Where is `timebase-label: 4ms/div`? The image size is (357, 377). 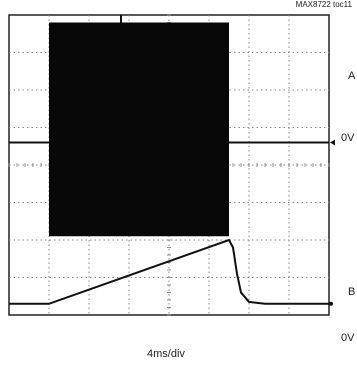 timebase-label: 4ms/div is located at coordinates (166, 354).